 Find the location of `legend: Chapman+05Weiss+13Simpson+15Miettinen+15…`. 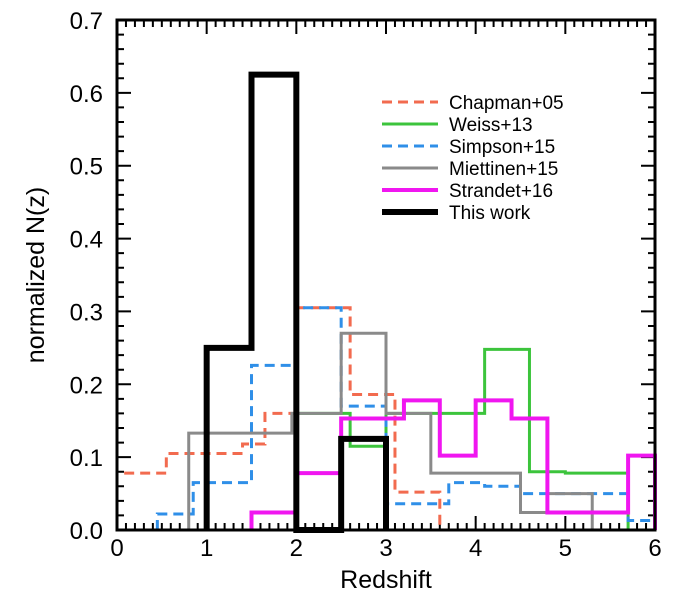

legend: Chapman+05Weiss+13Simpson+15Miettinen+15… is located at coordinates (473, 158).